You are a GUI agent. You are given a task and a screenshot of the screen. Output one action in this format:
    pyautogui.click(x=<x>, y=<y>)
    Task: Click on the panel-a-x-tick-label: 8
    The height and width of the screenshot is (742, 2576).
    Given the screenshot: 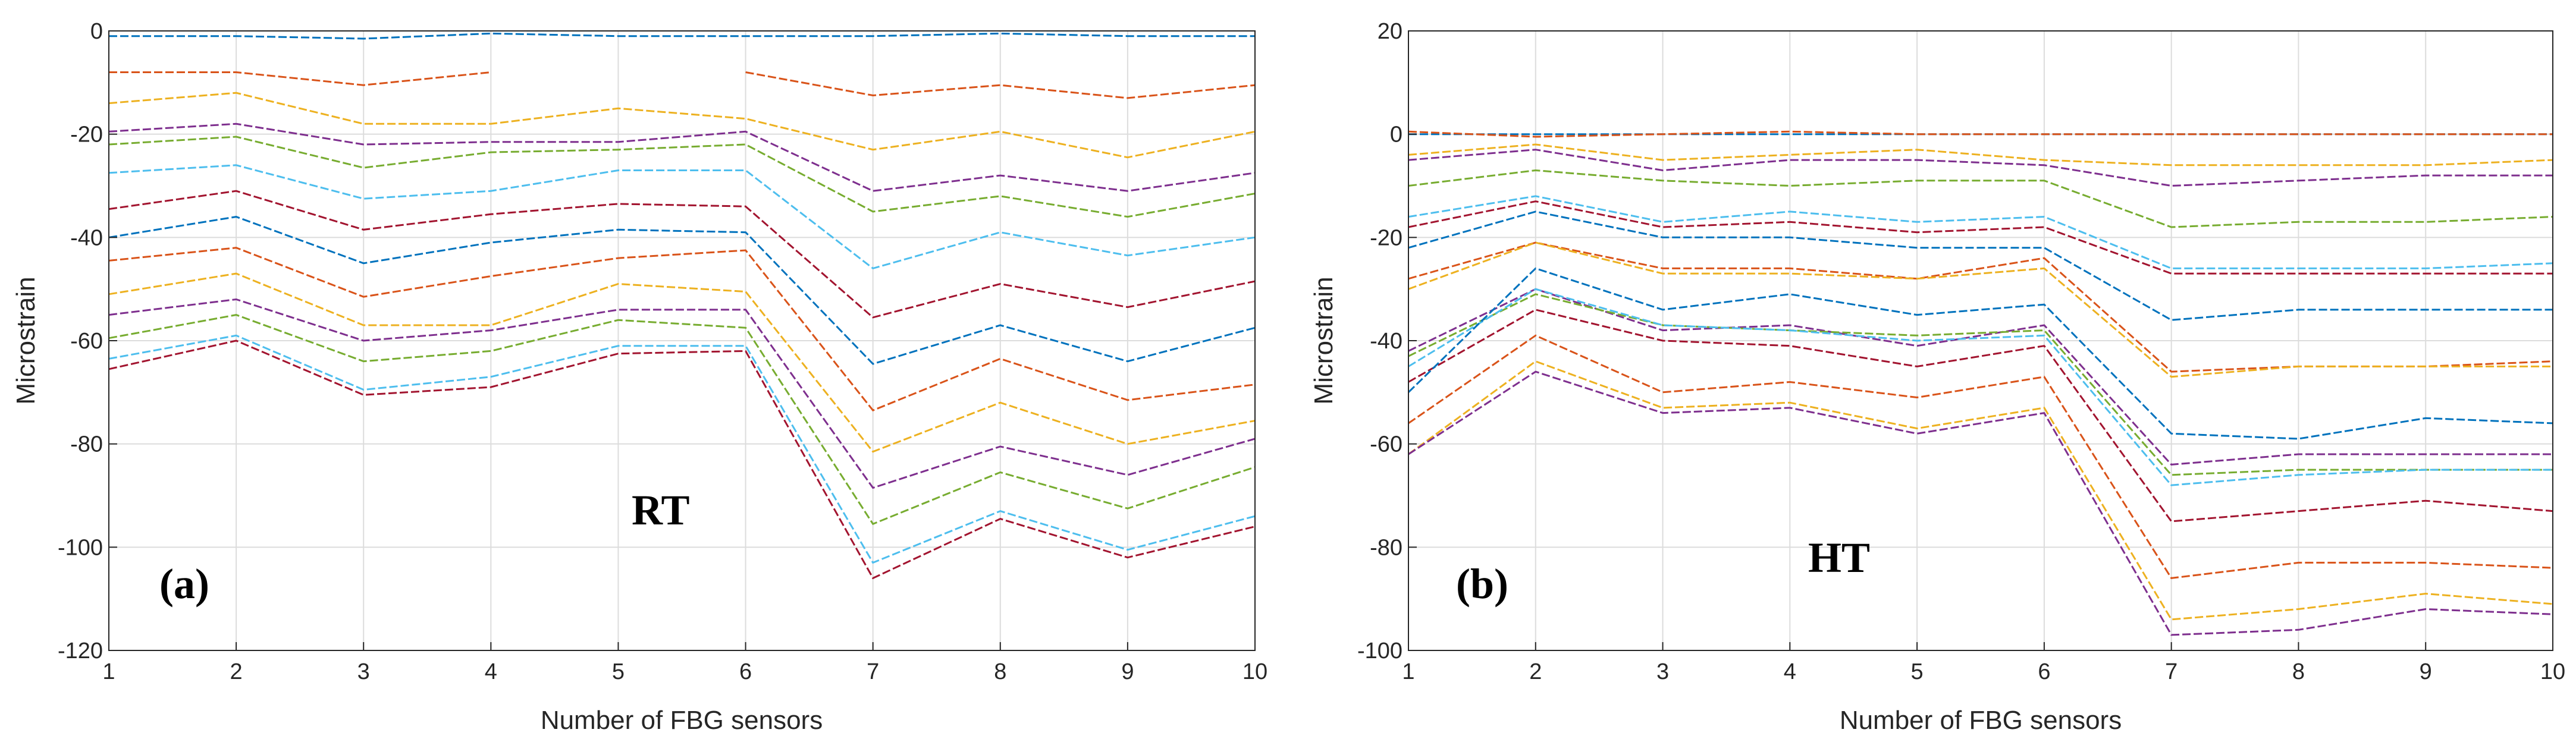 What is the action you would take?
    pyautogui.click(x=1000, y=671)
    